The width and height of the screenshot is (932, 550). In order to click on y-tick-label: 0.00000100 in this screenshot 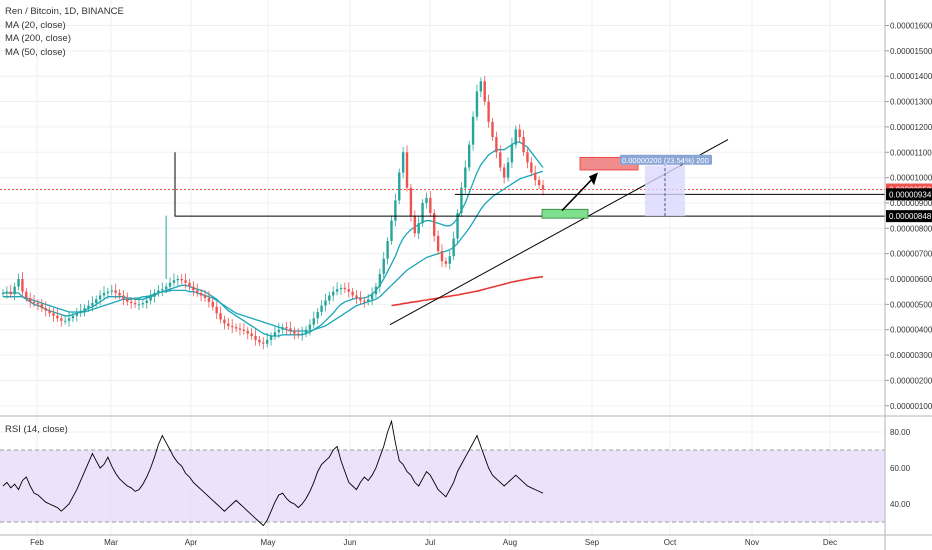, I will do `click(911, 406)`.